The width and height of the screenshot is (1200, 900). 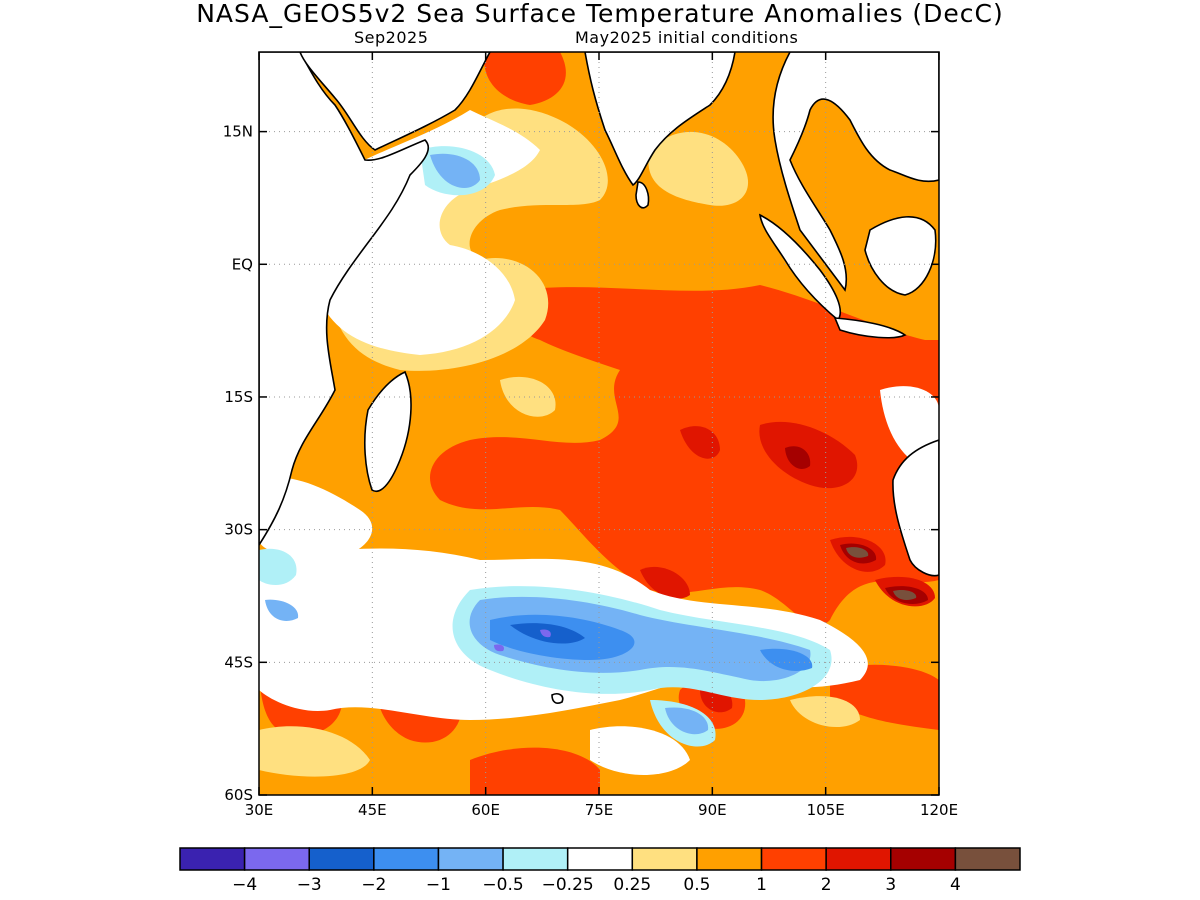 I want to click on madagascar-landmass, so click(x=388, y=431).